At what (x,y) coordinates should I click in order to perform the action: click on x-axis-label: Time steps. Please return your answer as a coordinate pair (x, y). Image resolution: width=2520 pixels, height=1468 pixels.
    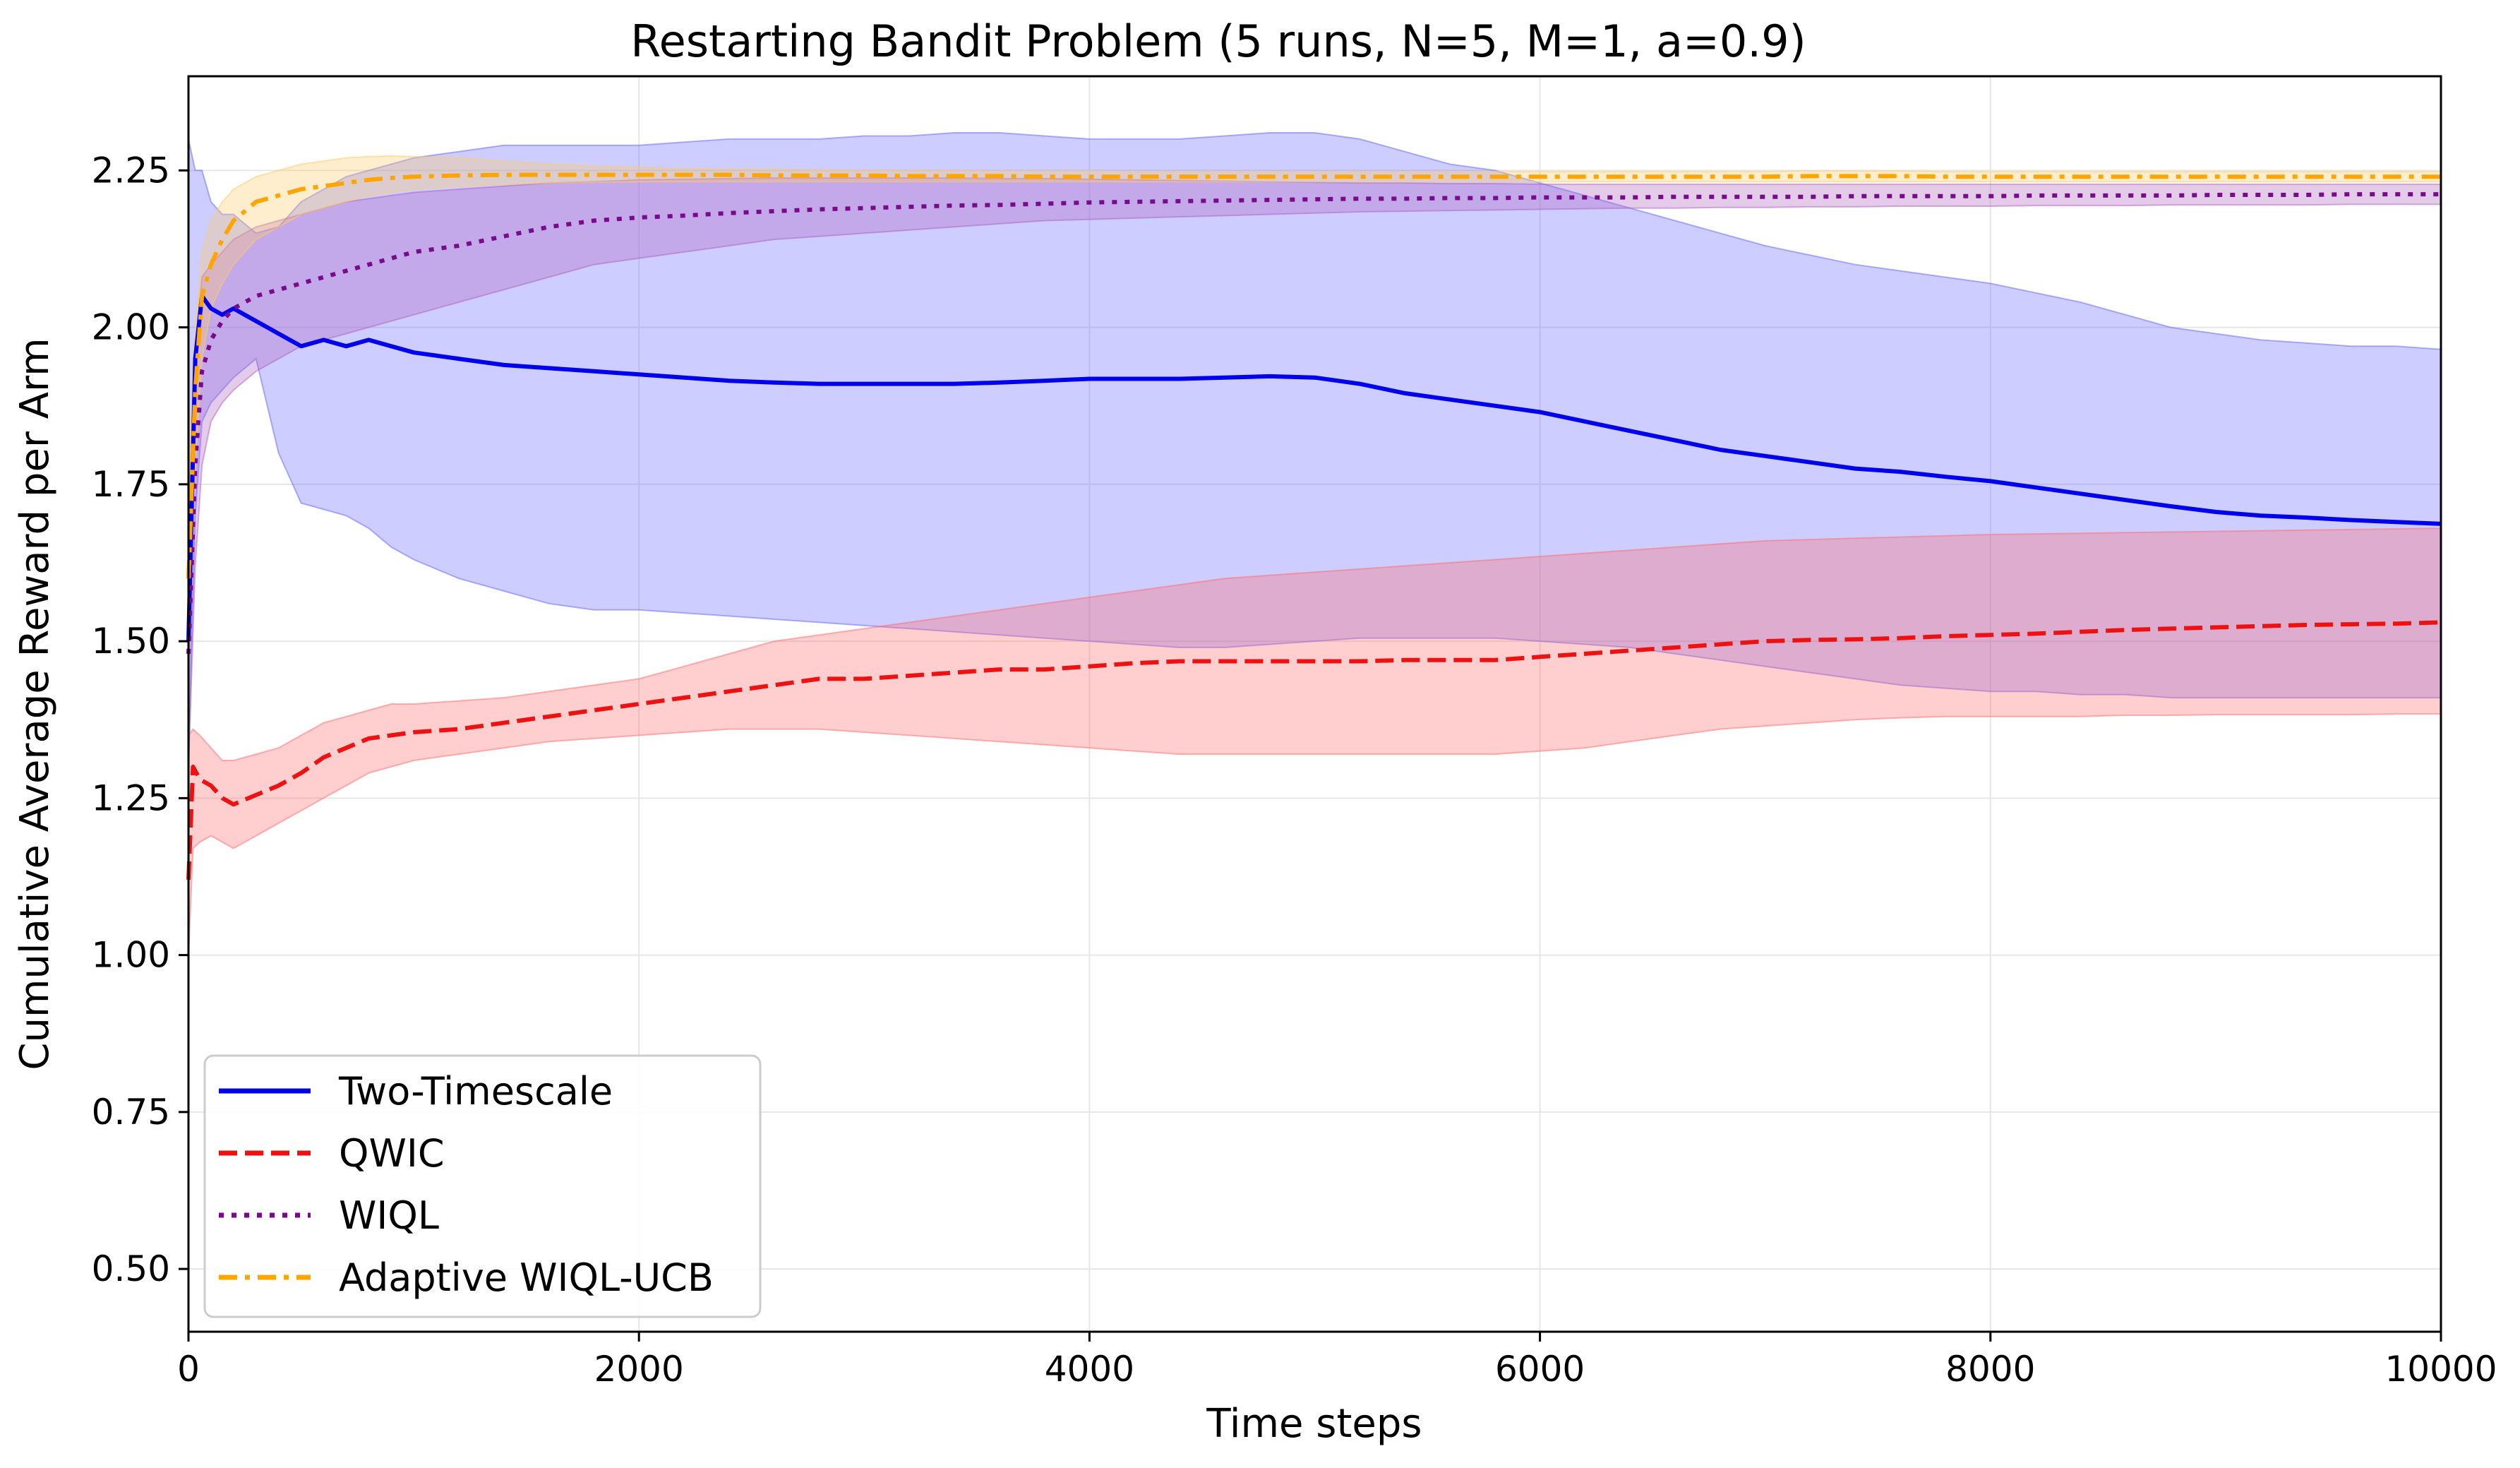
    Looking at the image, I should click on (1314, 1424).